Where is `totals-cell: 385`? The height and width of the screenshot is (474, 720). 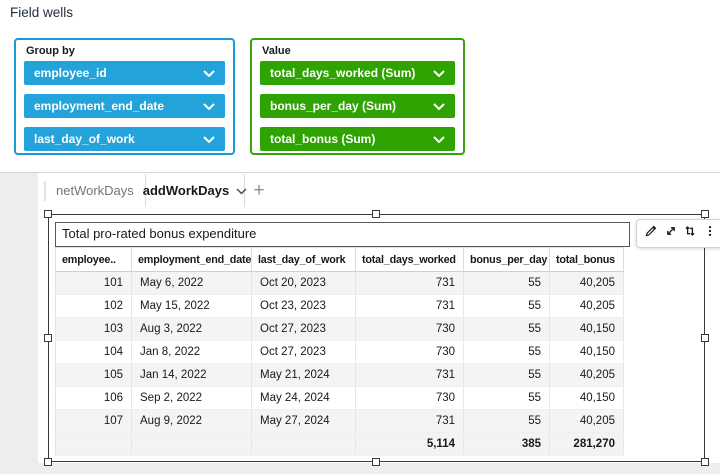
totals-cell: 385 is located at coordinates (506, 444).